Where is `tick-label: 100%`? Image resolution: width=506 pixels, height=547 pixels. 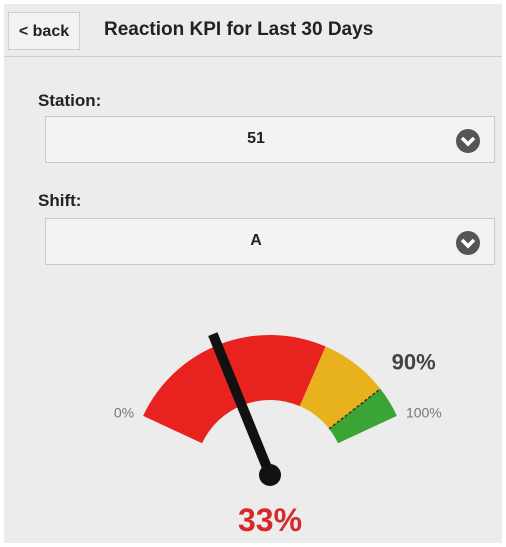 tick-label: 100% is located at coordinates (424, 413).